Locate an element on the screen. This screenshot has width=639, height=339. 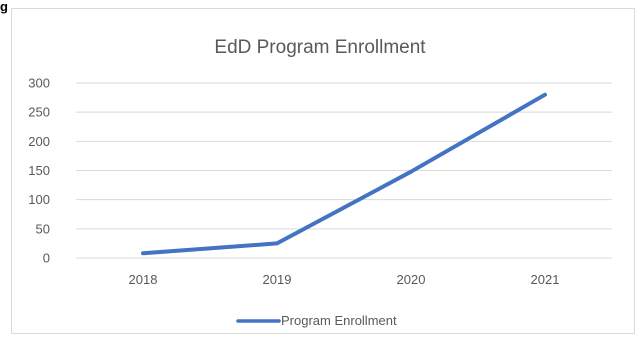
y-tick-label: 50 is located at coordinates (43, 228).